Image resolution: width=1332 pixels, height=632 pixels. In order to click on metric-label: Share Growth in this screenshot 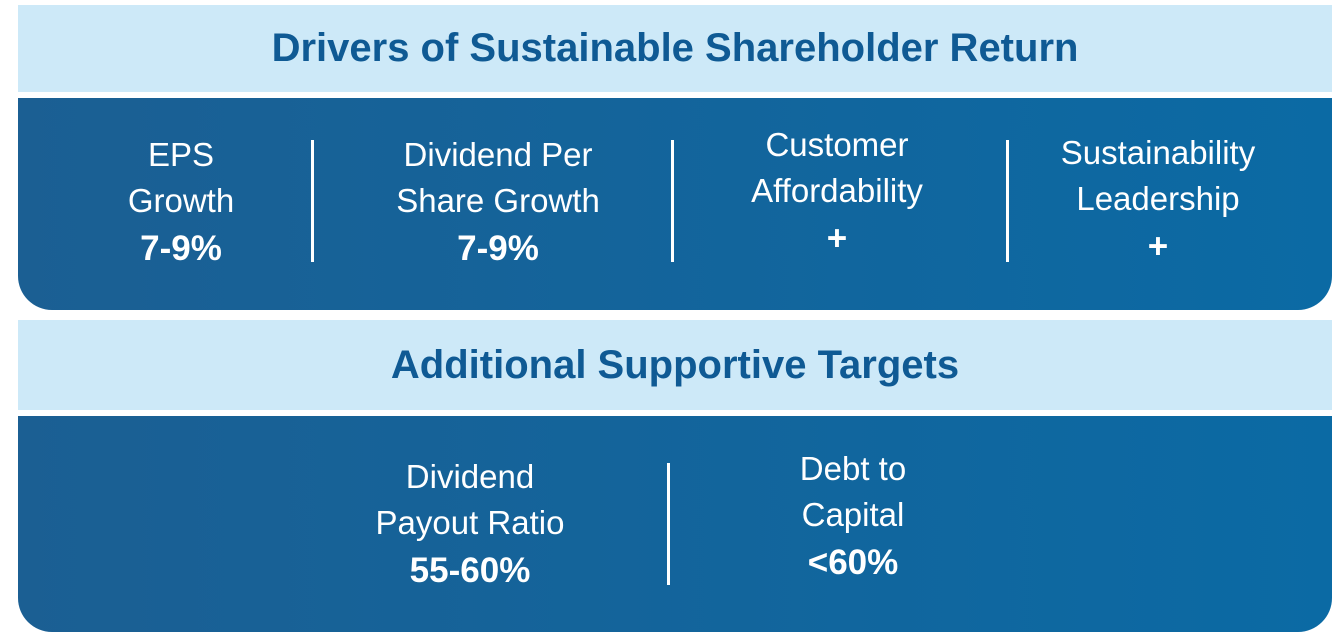, I will do `click(498, 200)`.